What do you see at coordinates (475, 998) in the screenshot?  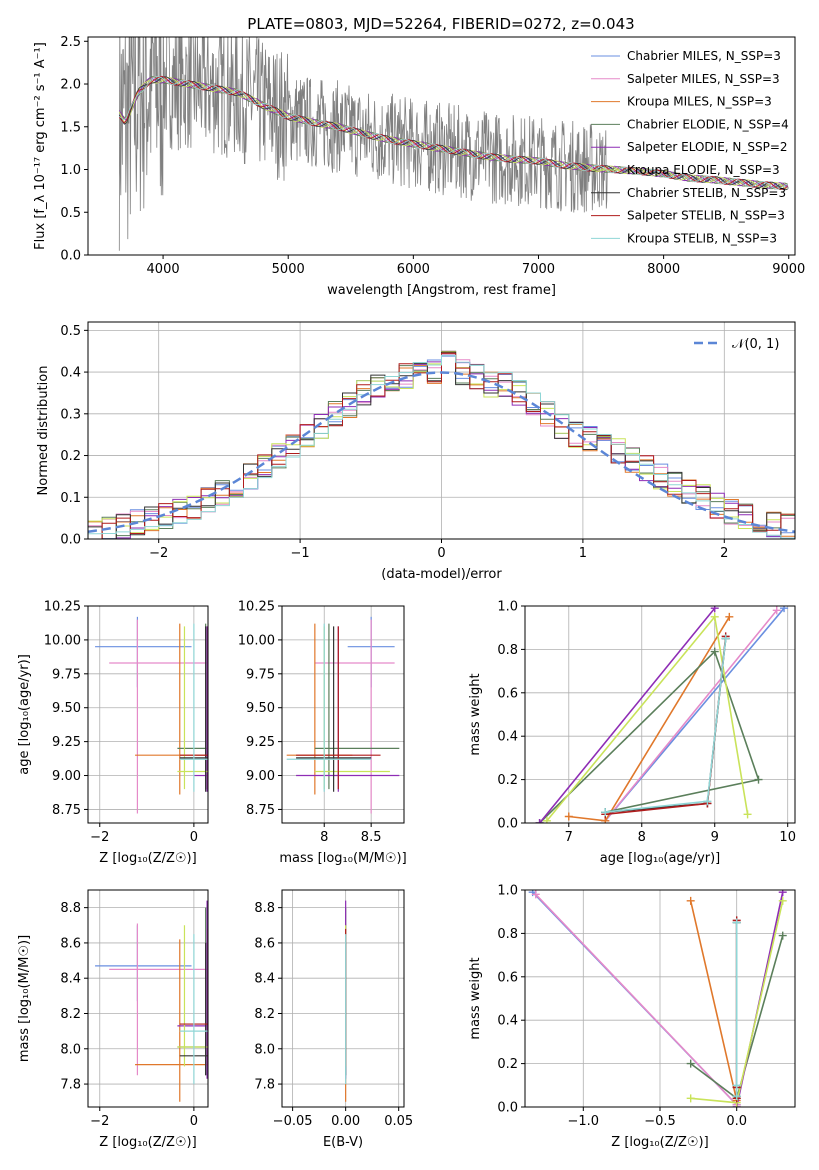 I see `y-axis-label: mass weight` at bounding box center [475, 998].